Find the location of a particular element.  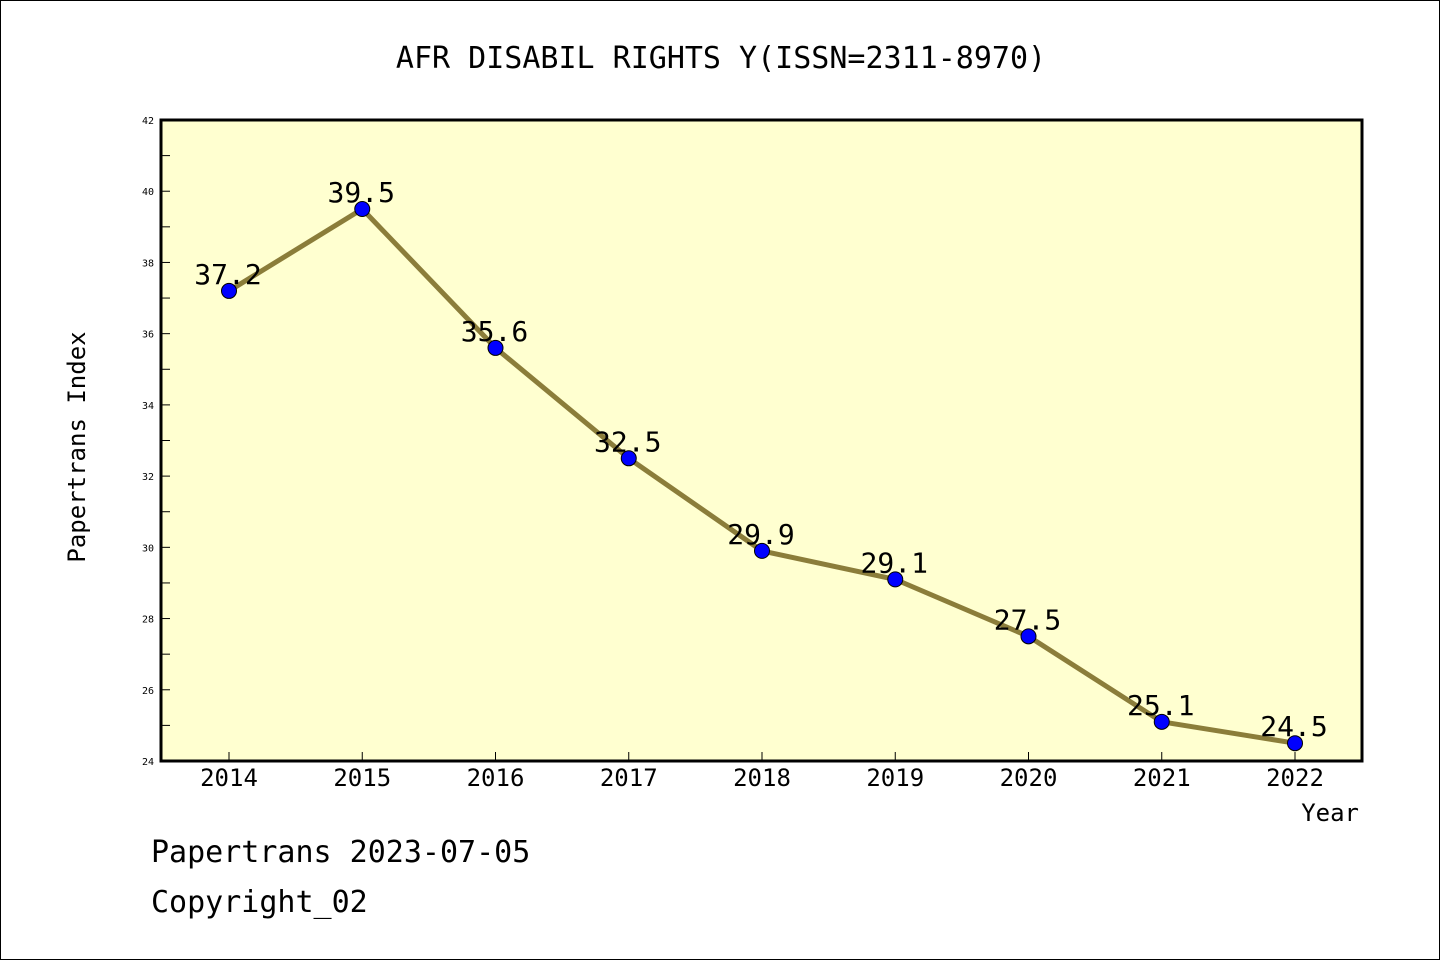

y-tick-label: 34 is located at coordinates (148, 406).